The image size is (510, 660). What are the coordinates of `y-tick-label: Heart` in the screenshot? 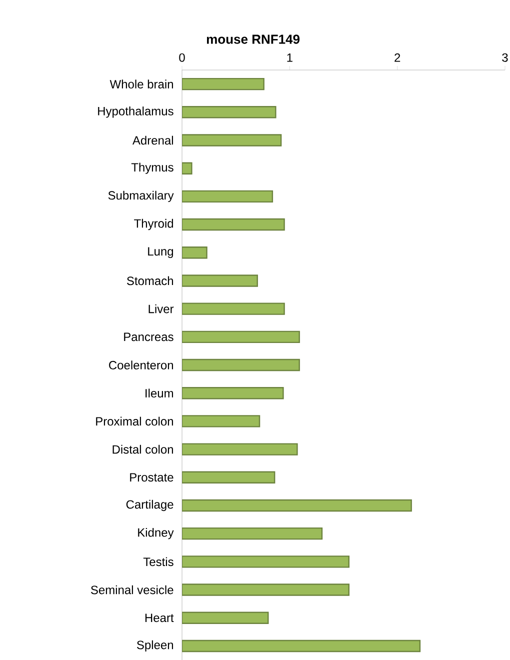 It's located at (159, 618).